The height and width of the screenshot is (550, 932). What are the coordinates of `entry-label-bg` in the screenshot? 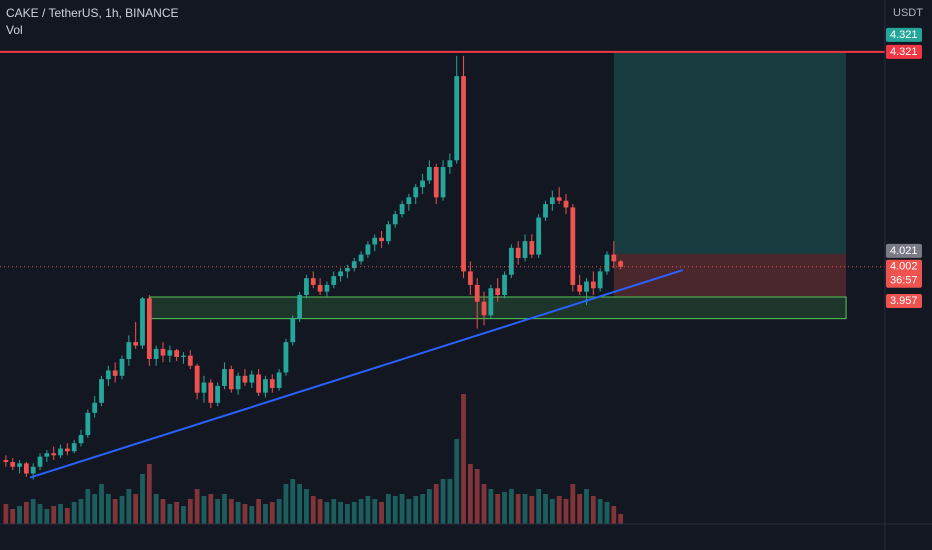 It's located at (904, 250).